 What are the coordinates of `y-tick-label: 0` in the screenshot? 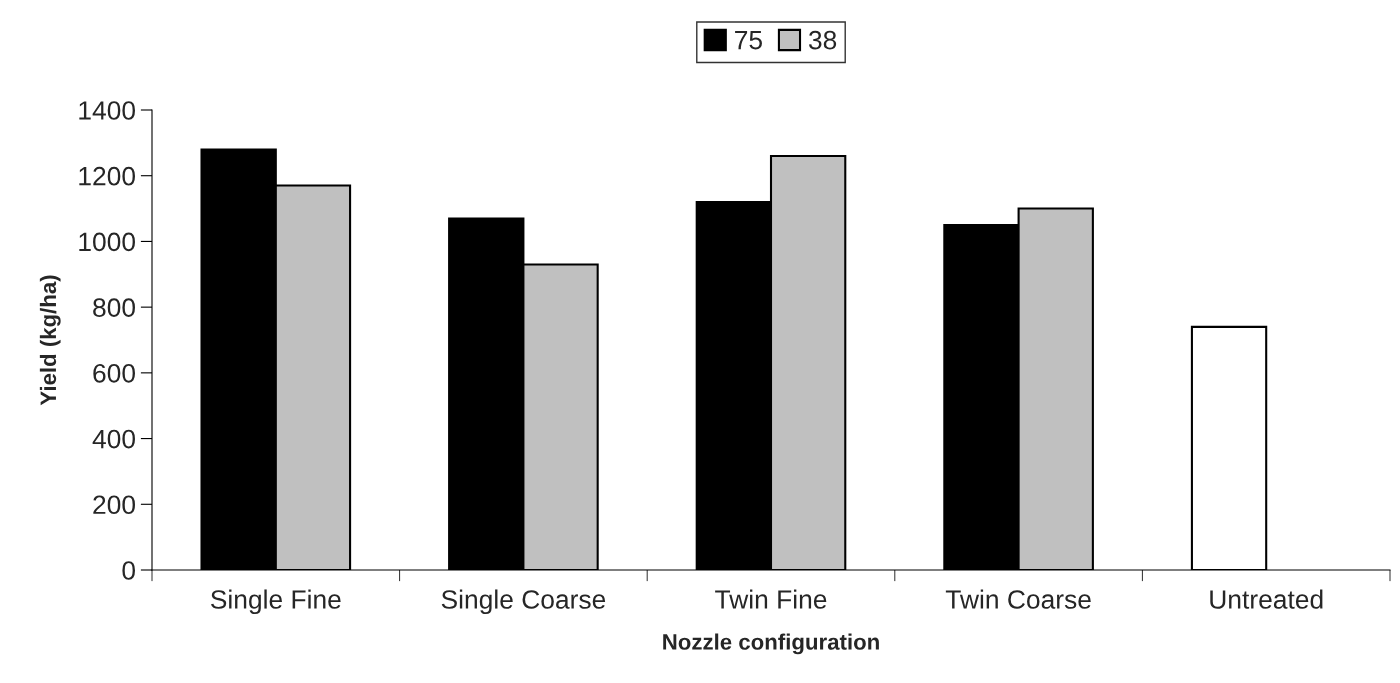 It's located at (128, 570).